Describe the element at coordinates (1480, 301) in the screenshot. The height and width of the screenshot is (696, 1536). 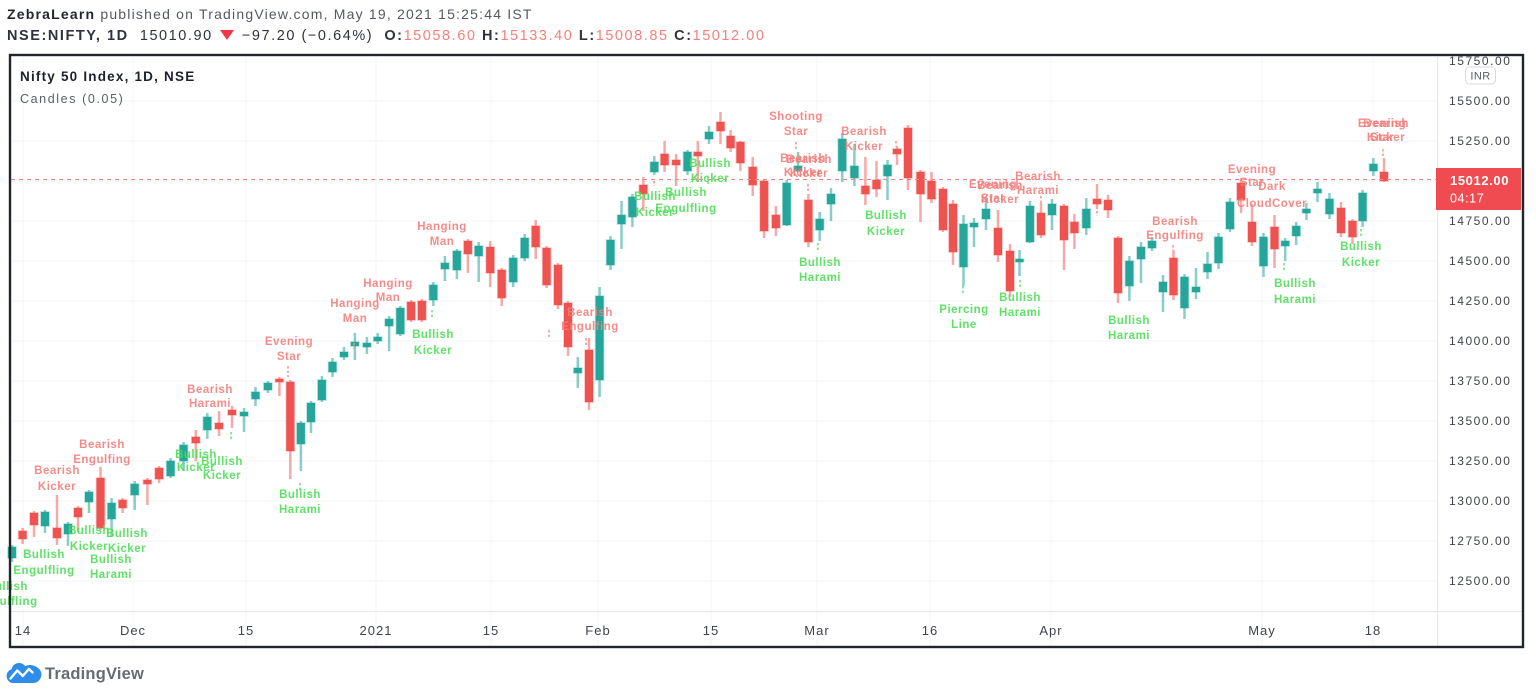
I see `svg-text: 14250.00` at that location.